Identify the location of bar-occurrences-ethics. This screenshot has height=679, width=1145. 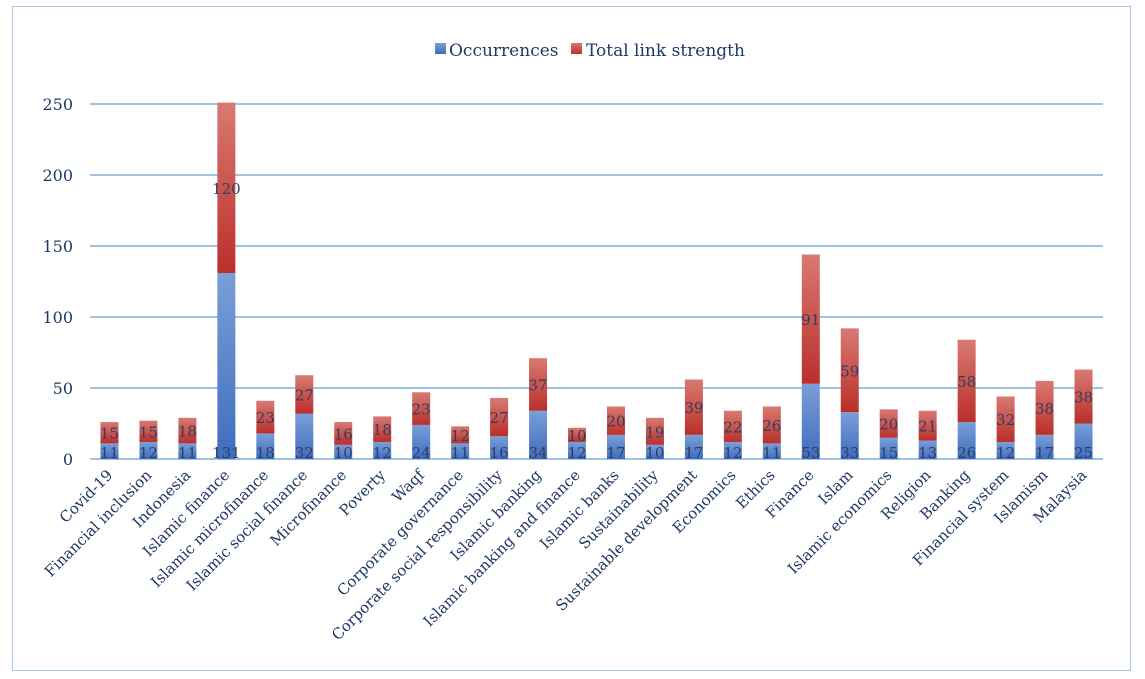
(771, 451).